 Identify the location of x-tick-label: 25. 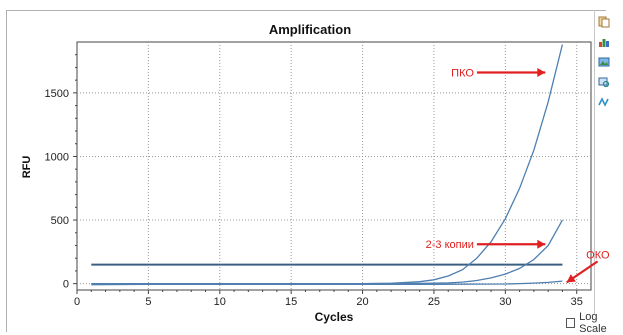
(434, 302).